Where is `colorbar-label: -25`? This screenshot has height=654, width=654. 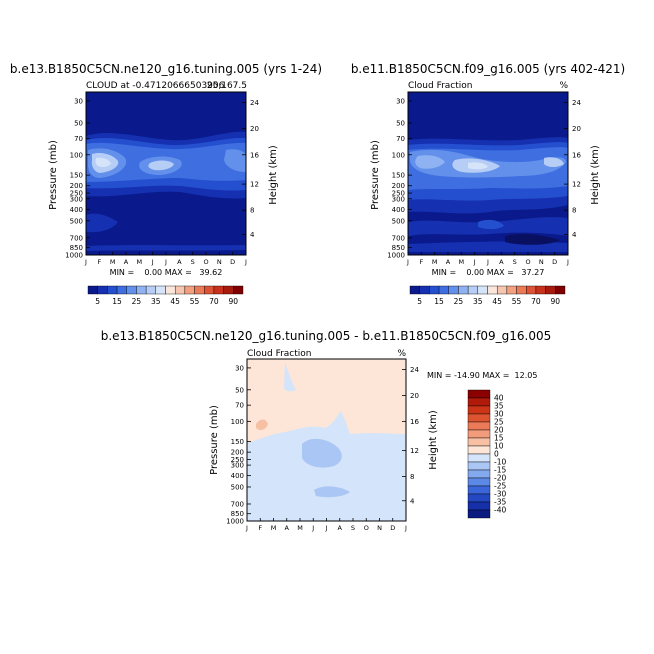
colorbar-label: -25 is located at coordinates (500, 486).